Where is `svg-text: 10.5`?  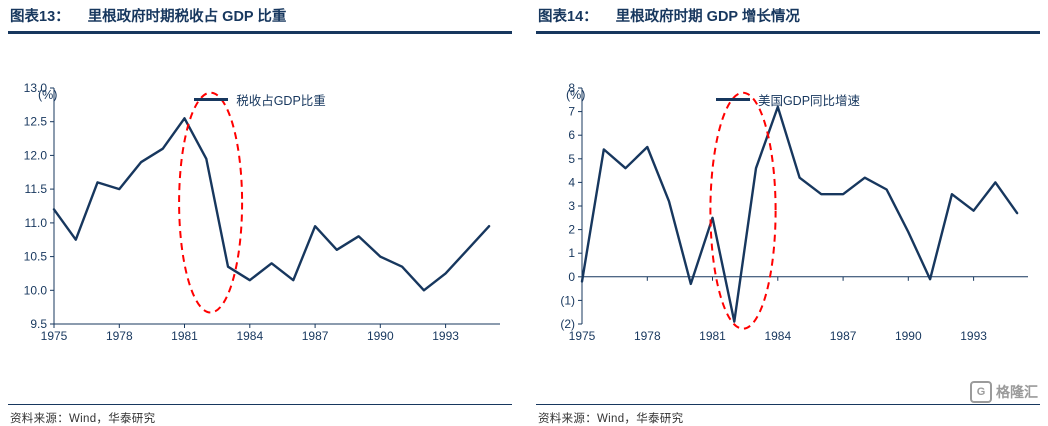
svg-text: 10.5 is located at coordinates (36, 257).